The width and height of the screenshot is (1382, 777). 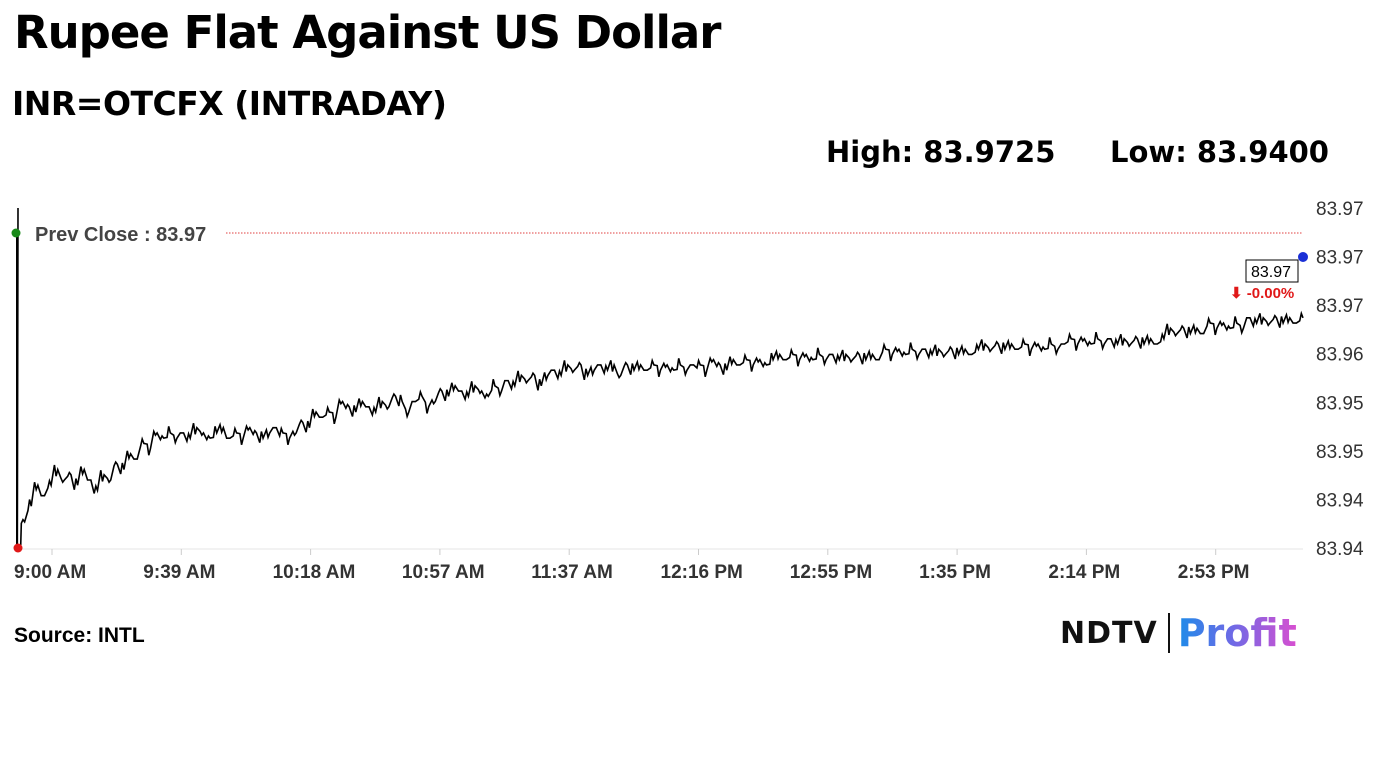 I want to click on brand-divider, so click(x=1168, y=633).